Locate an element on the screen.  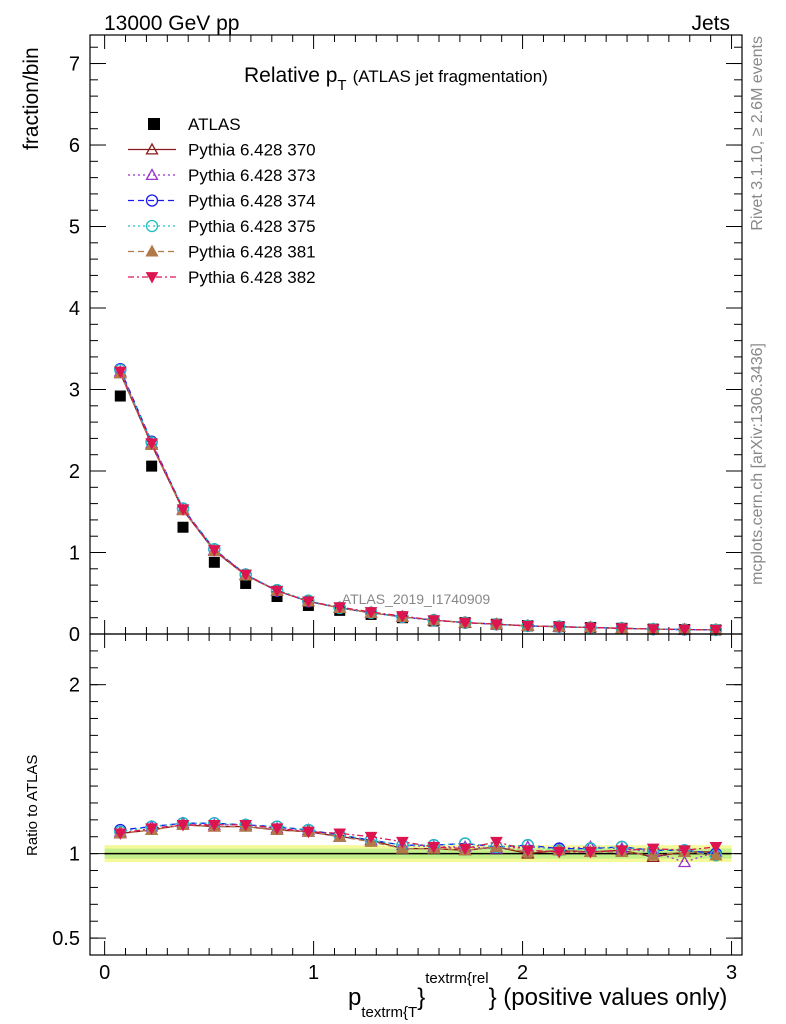
x-tick-label: 1 is located at coordinates (313, 973).